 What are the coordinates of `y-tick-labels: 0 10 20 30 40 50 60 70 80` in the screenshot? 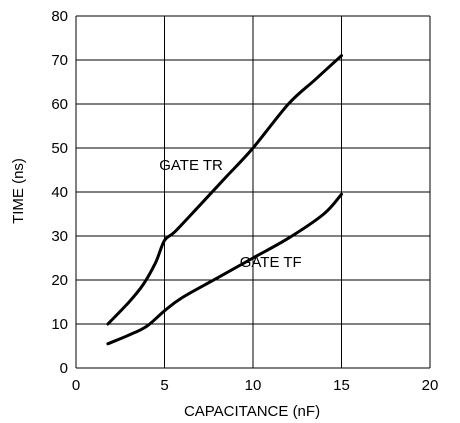 It's located at (59, 192).